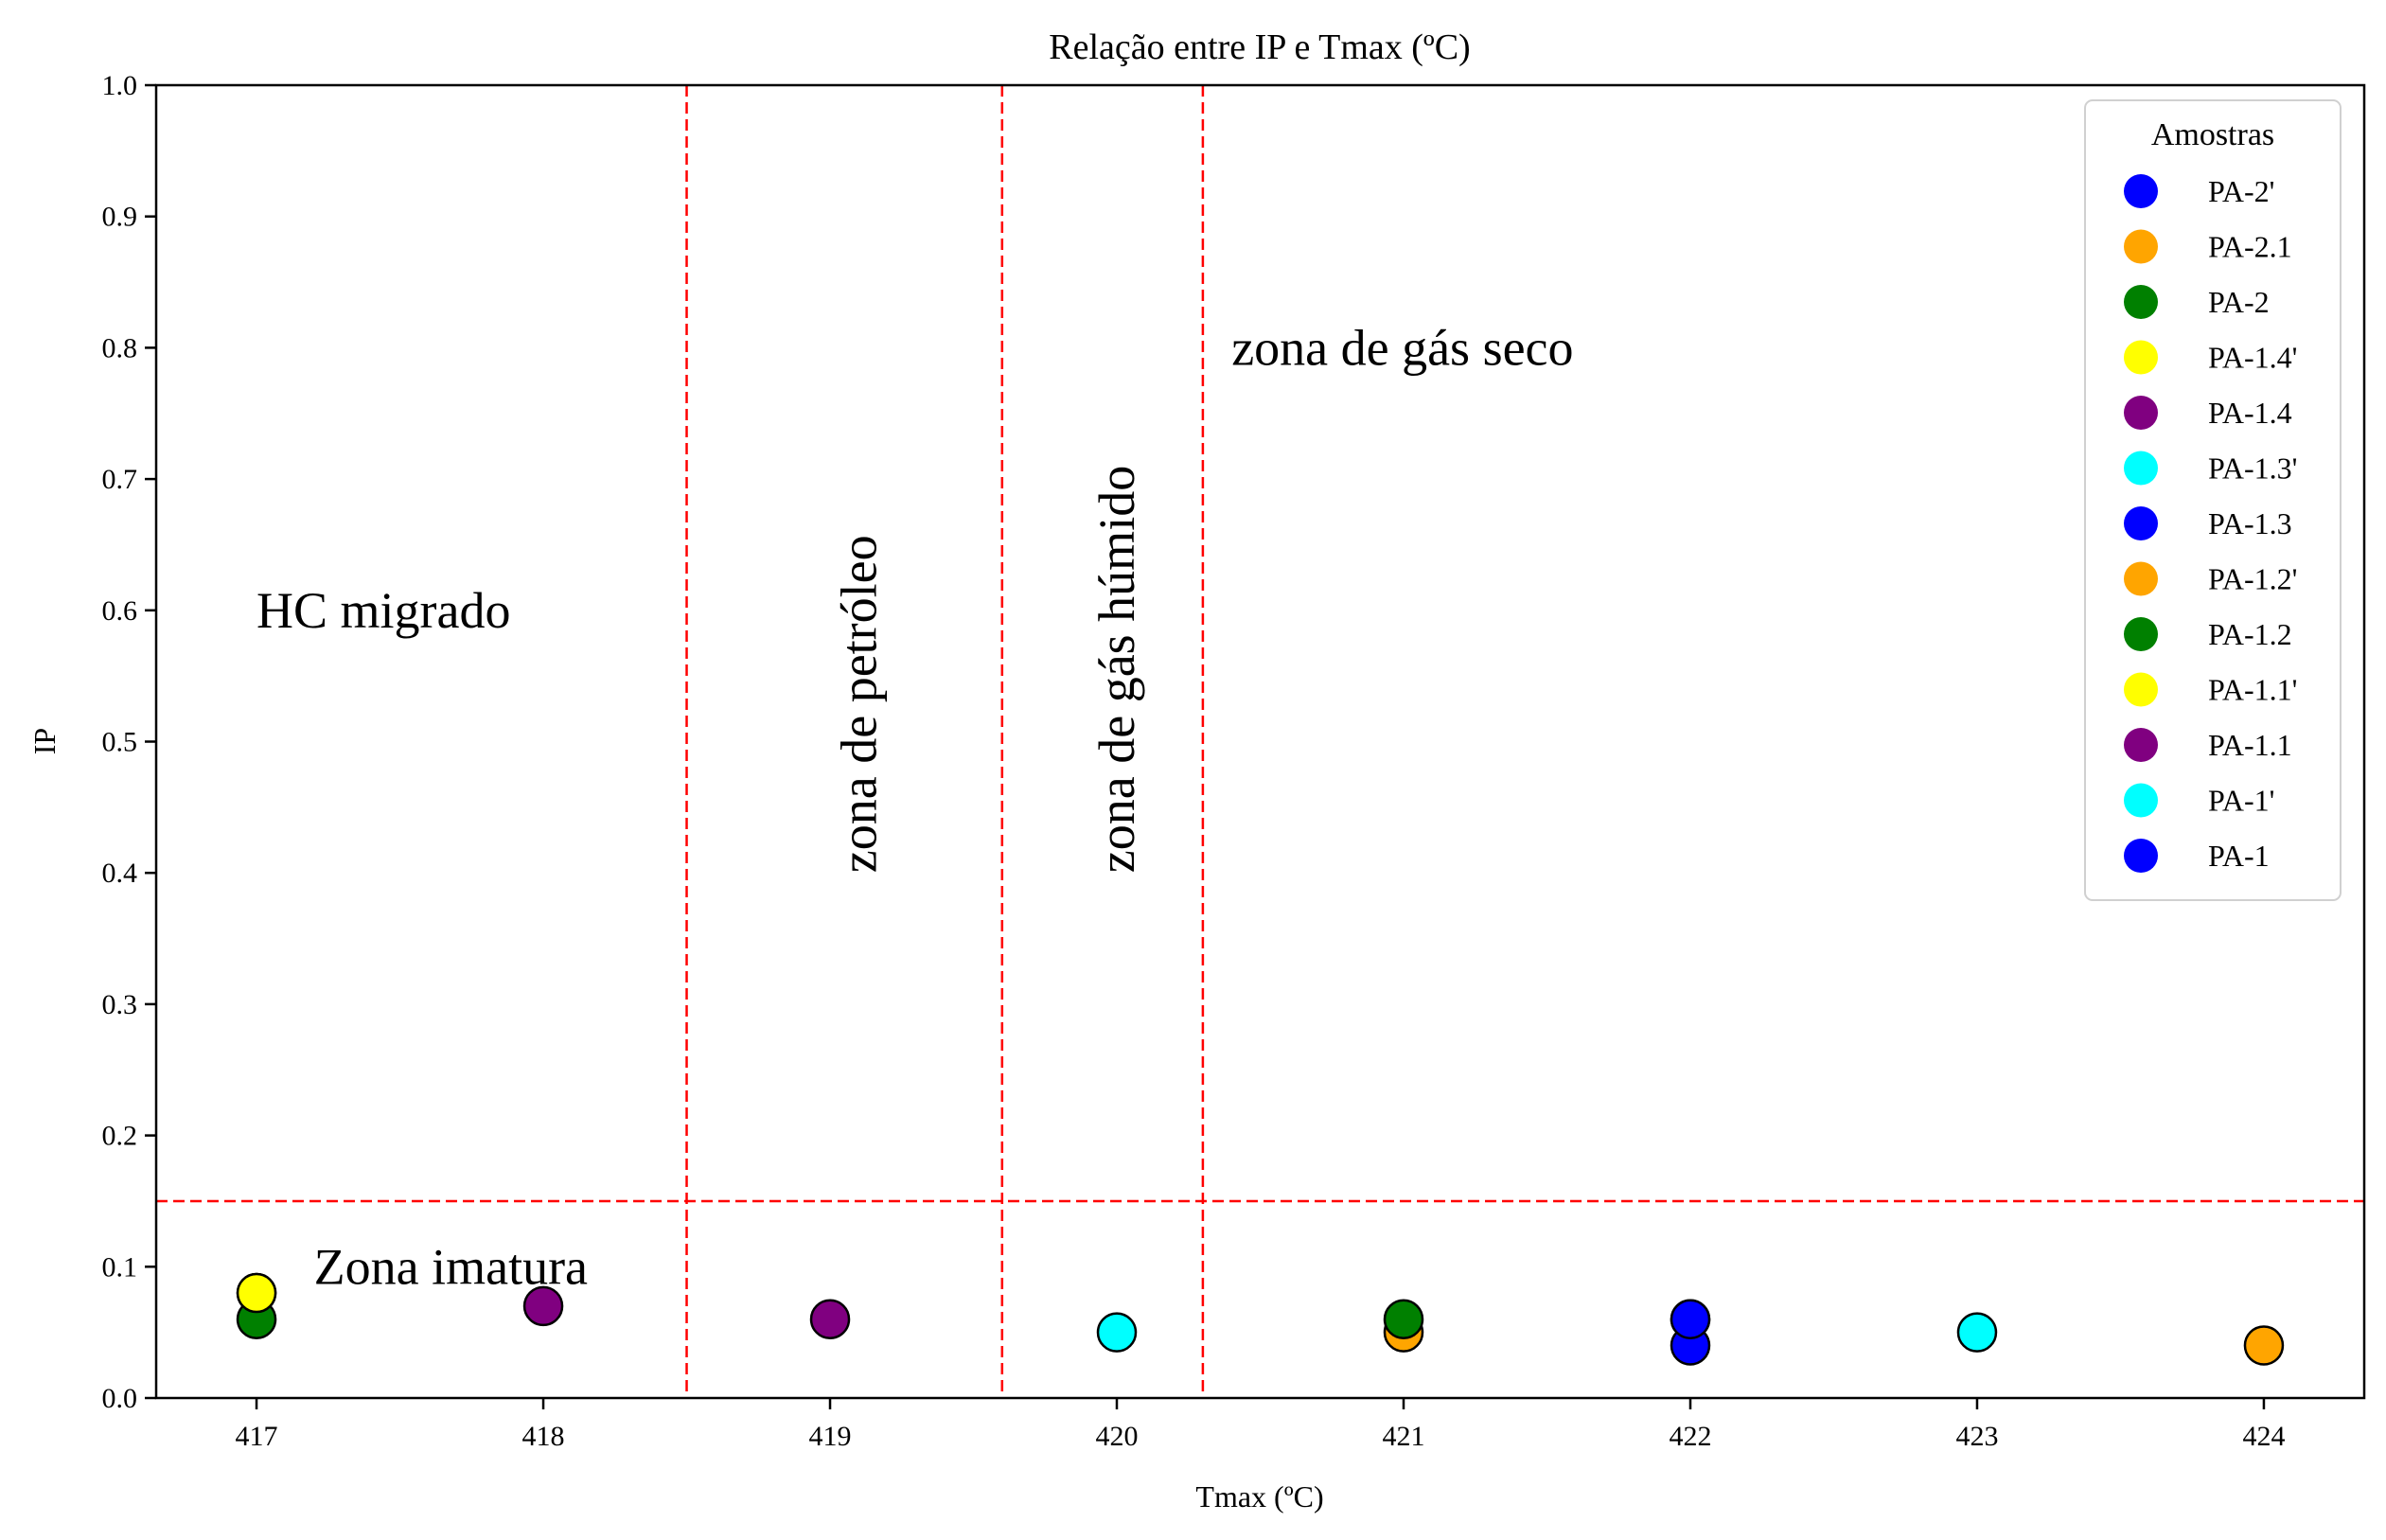  I want to click on y-tick-label: 0.9, so click(120, 217).